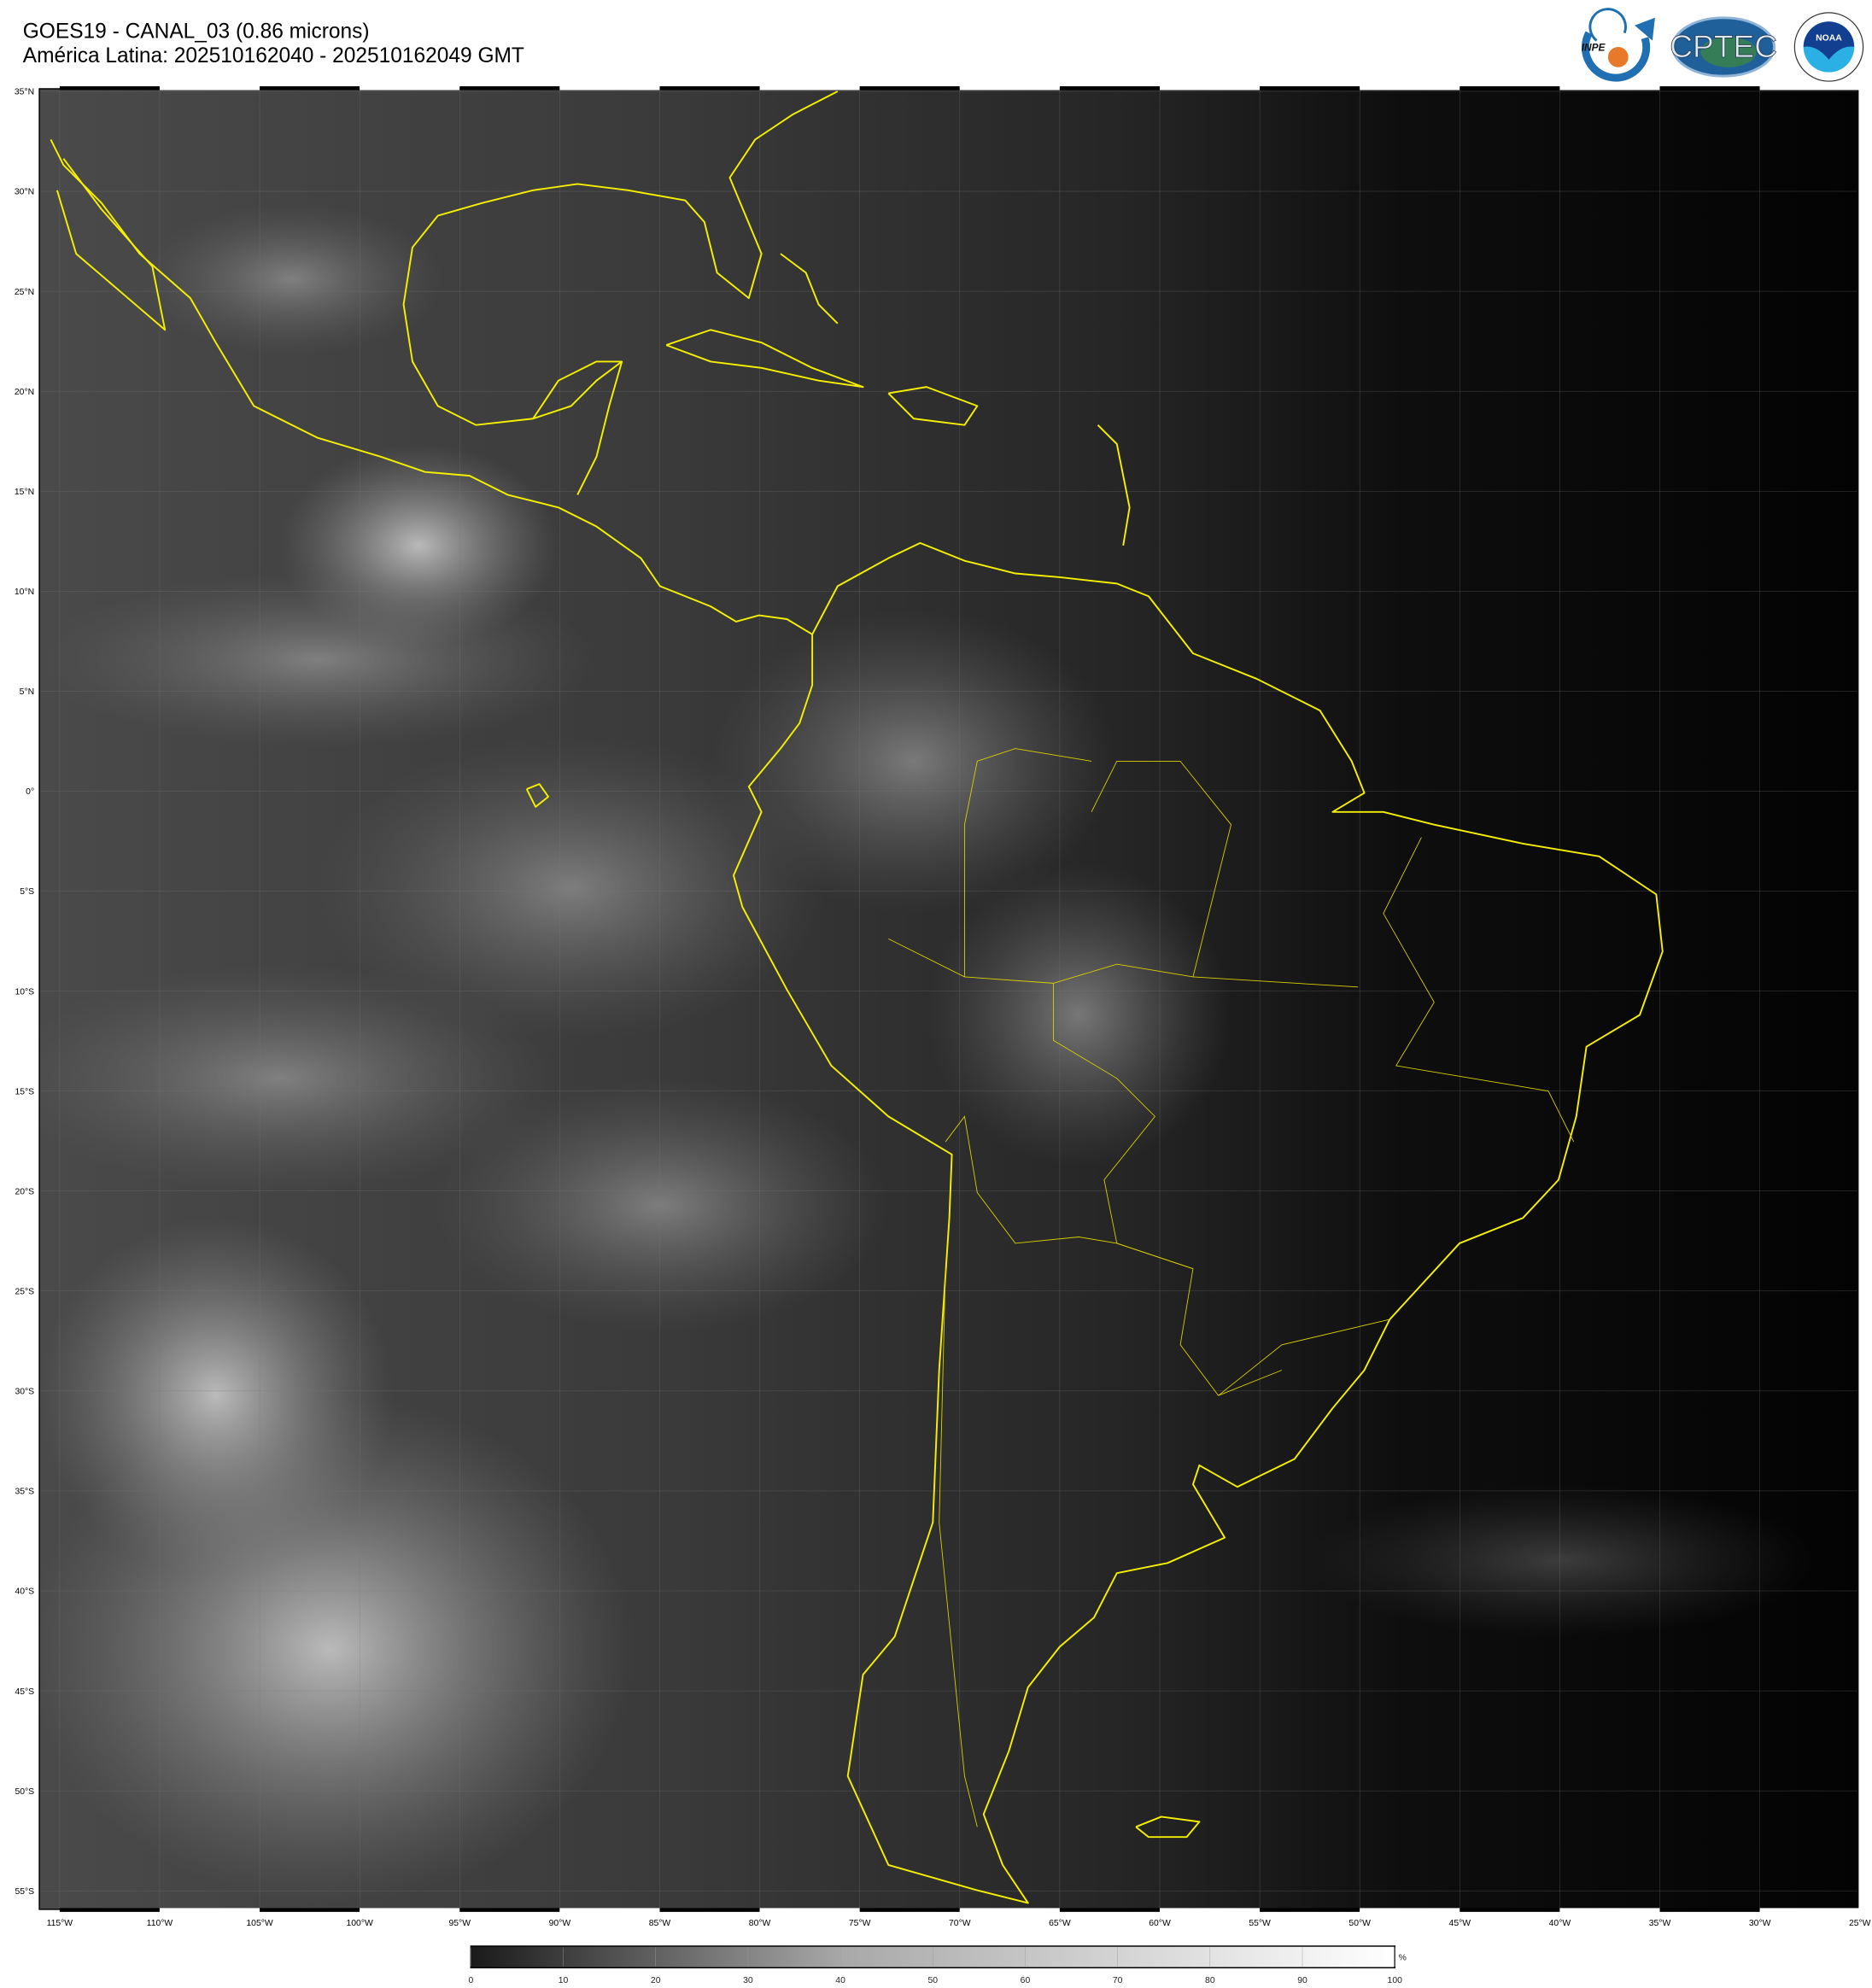 The height and width of the screenshot is (1988, 1872). I want to click on longitude-label: 105°W, so click(259, 1923).